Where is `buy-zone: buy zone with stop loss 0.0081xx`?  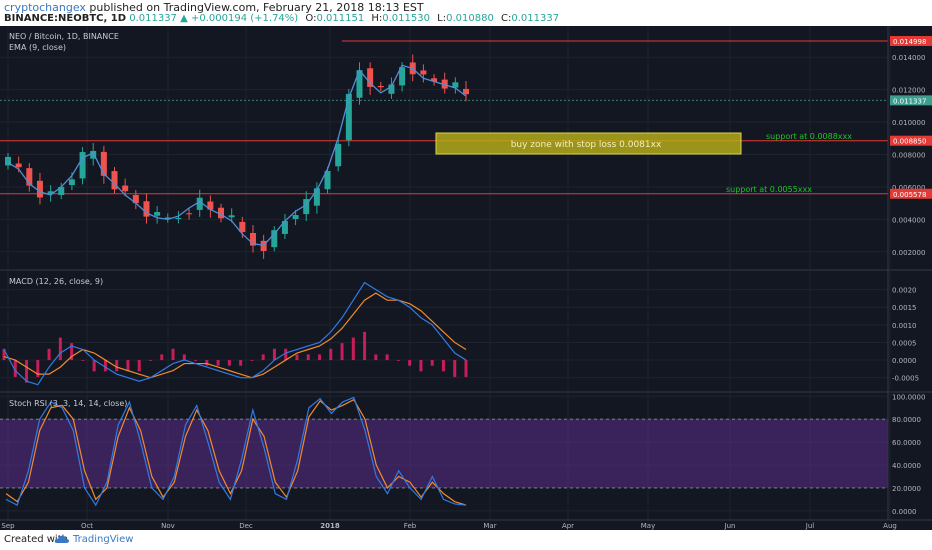 buy-zone: buy zone with stop loss 0.0081xx is located at coordinates (588, 143).